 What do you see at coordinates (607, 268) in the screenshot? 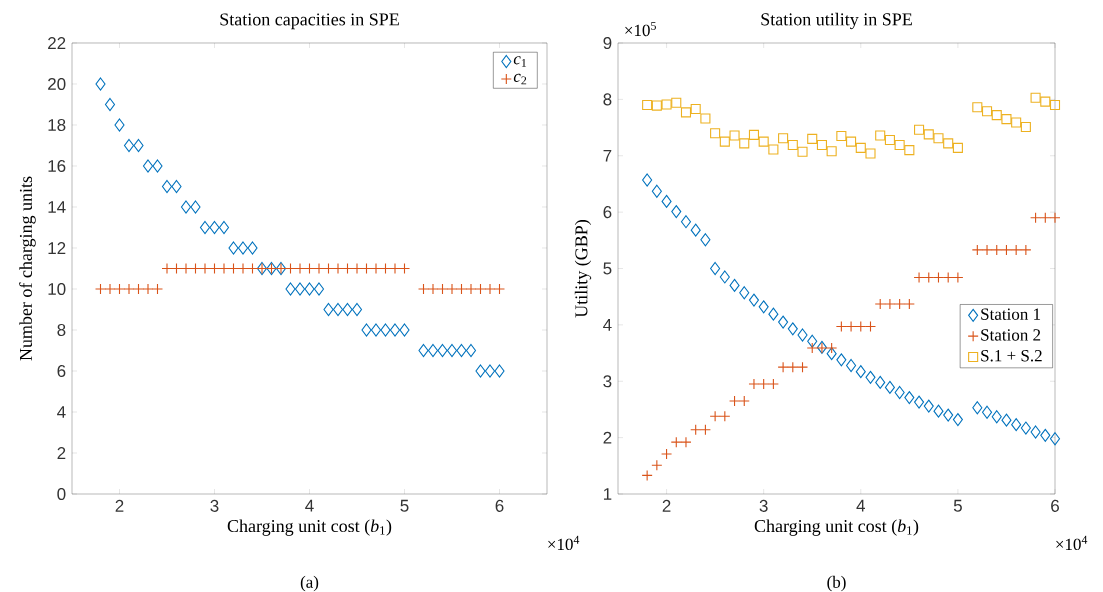
I see `y-tick-label: 5` at bounding box center [607, 268].